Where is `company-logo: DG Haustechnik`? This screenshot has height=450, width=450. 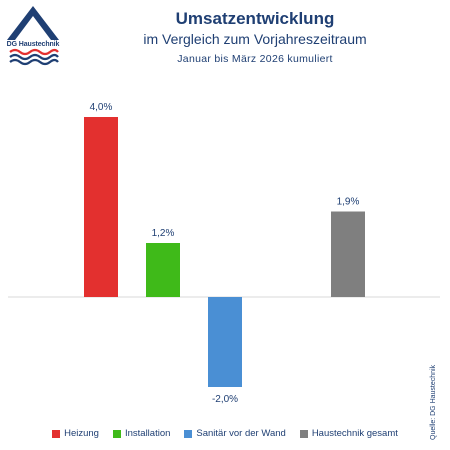
company-logo: DG Haustechnik is located at coordinates (33, 35).